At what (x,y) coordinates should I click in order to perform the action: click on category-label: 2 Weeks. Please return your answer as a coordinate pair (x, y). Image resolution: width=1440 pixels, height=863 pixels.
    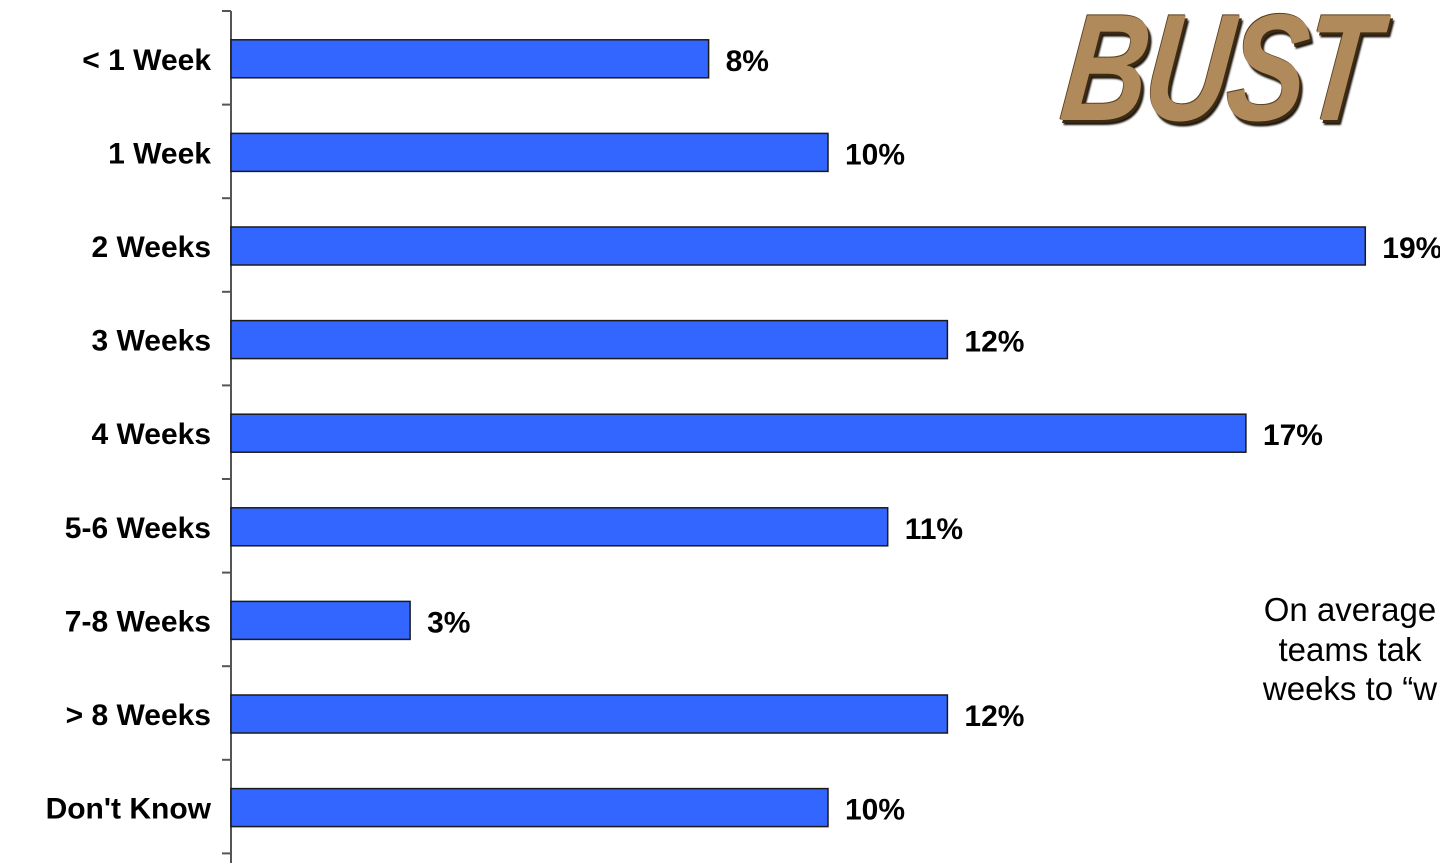
    Looking at the image, I should click on (151, 247).